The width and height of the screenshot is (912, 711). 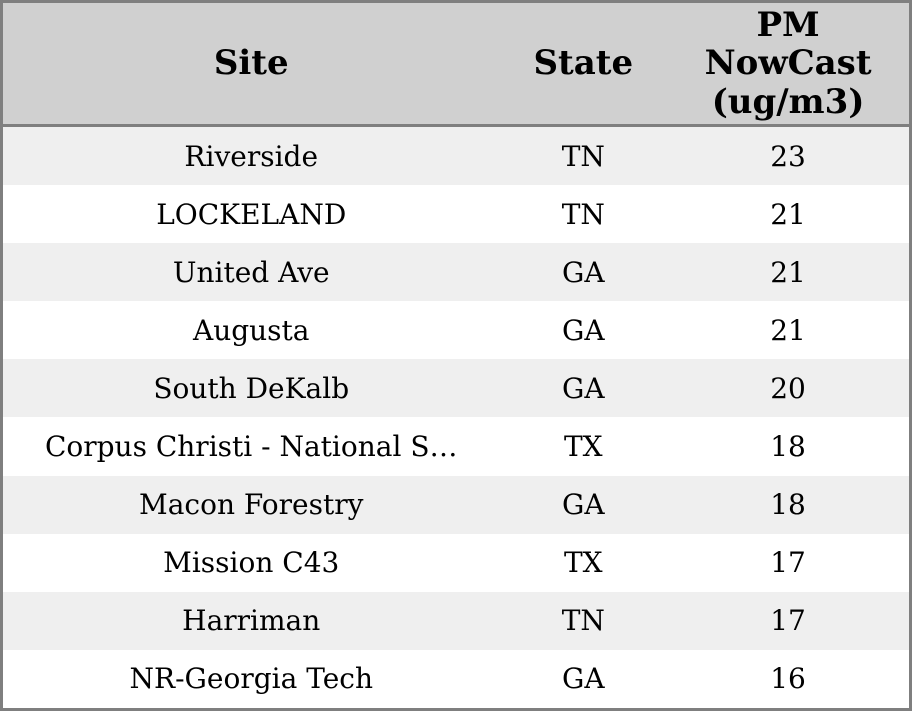 What do you see at coordinates (251, 65) in the screenshot?
I see `column-header-site: Site` at bounding box center [251, 65].